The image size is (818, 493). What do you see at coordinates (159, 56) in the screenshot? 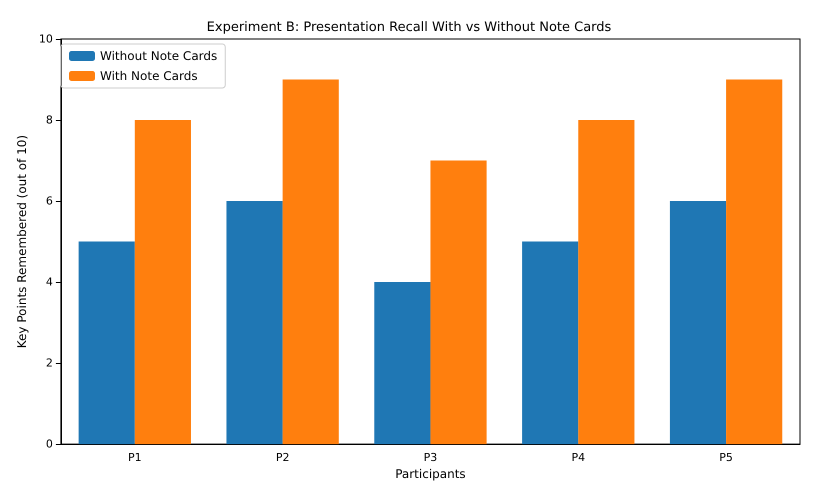
I see `legend-label: Without Note Cards` at bounding box center [159, 56].